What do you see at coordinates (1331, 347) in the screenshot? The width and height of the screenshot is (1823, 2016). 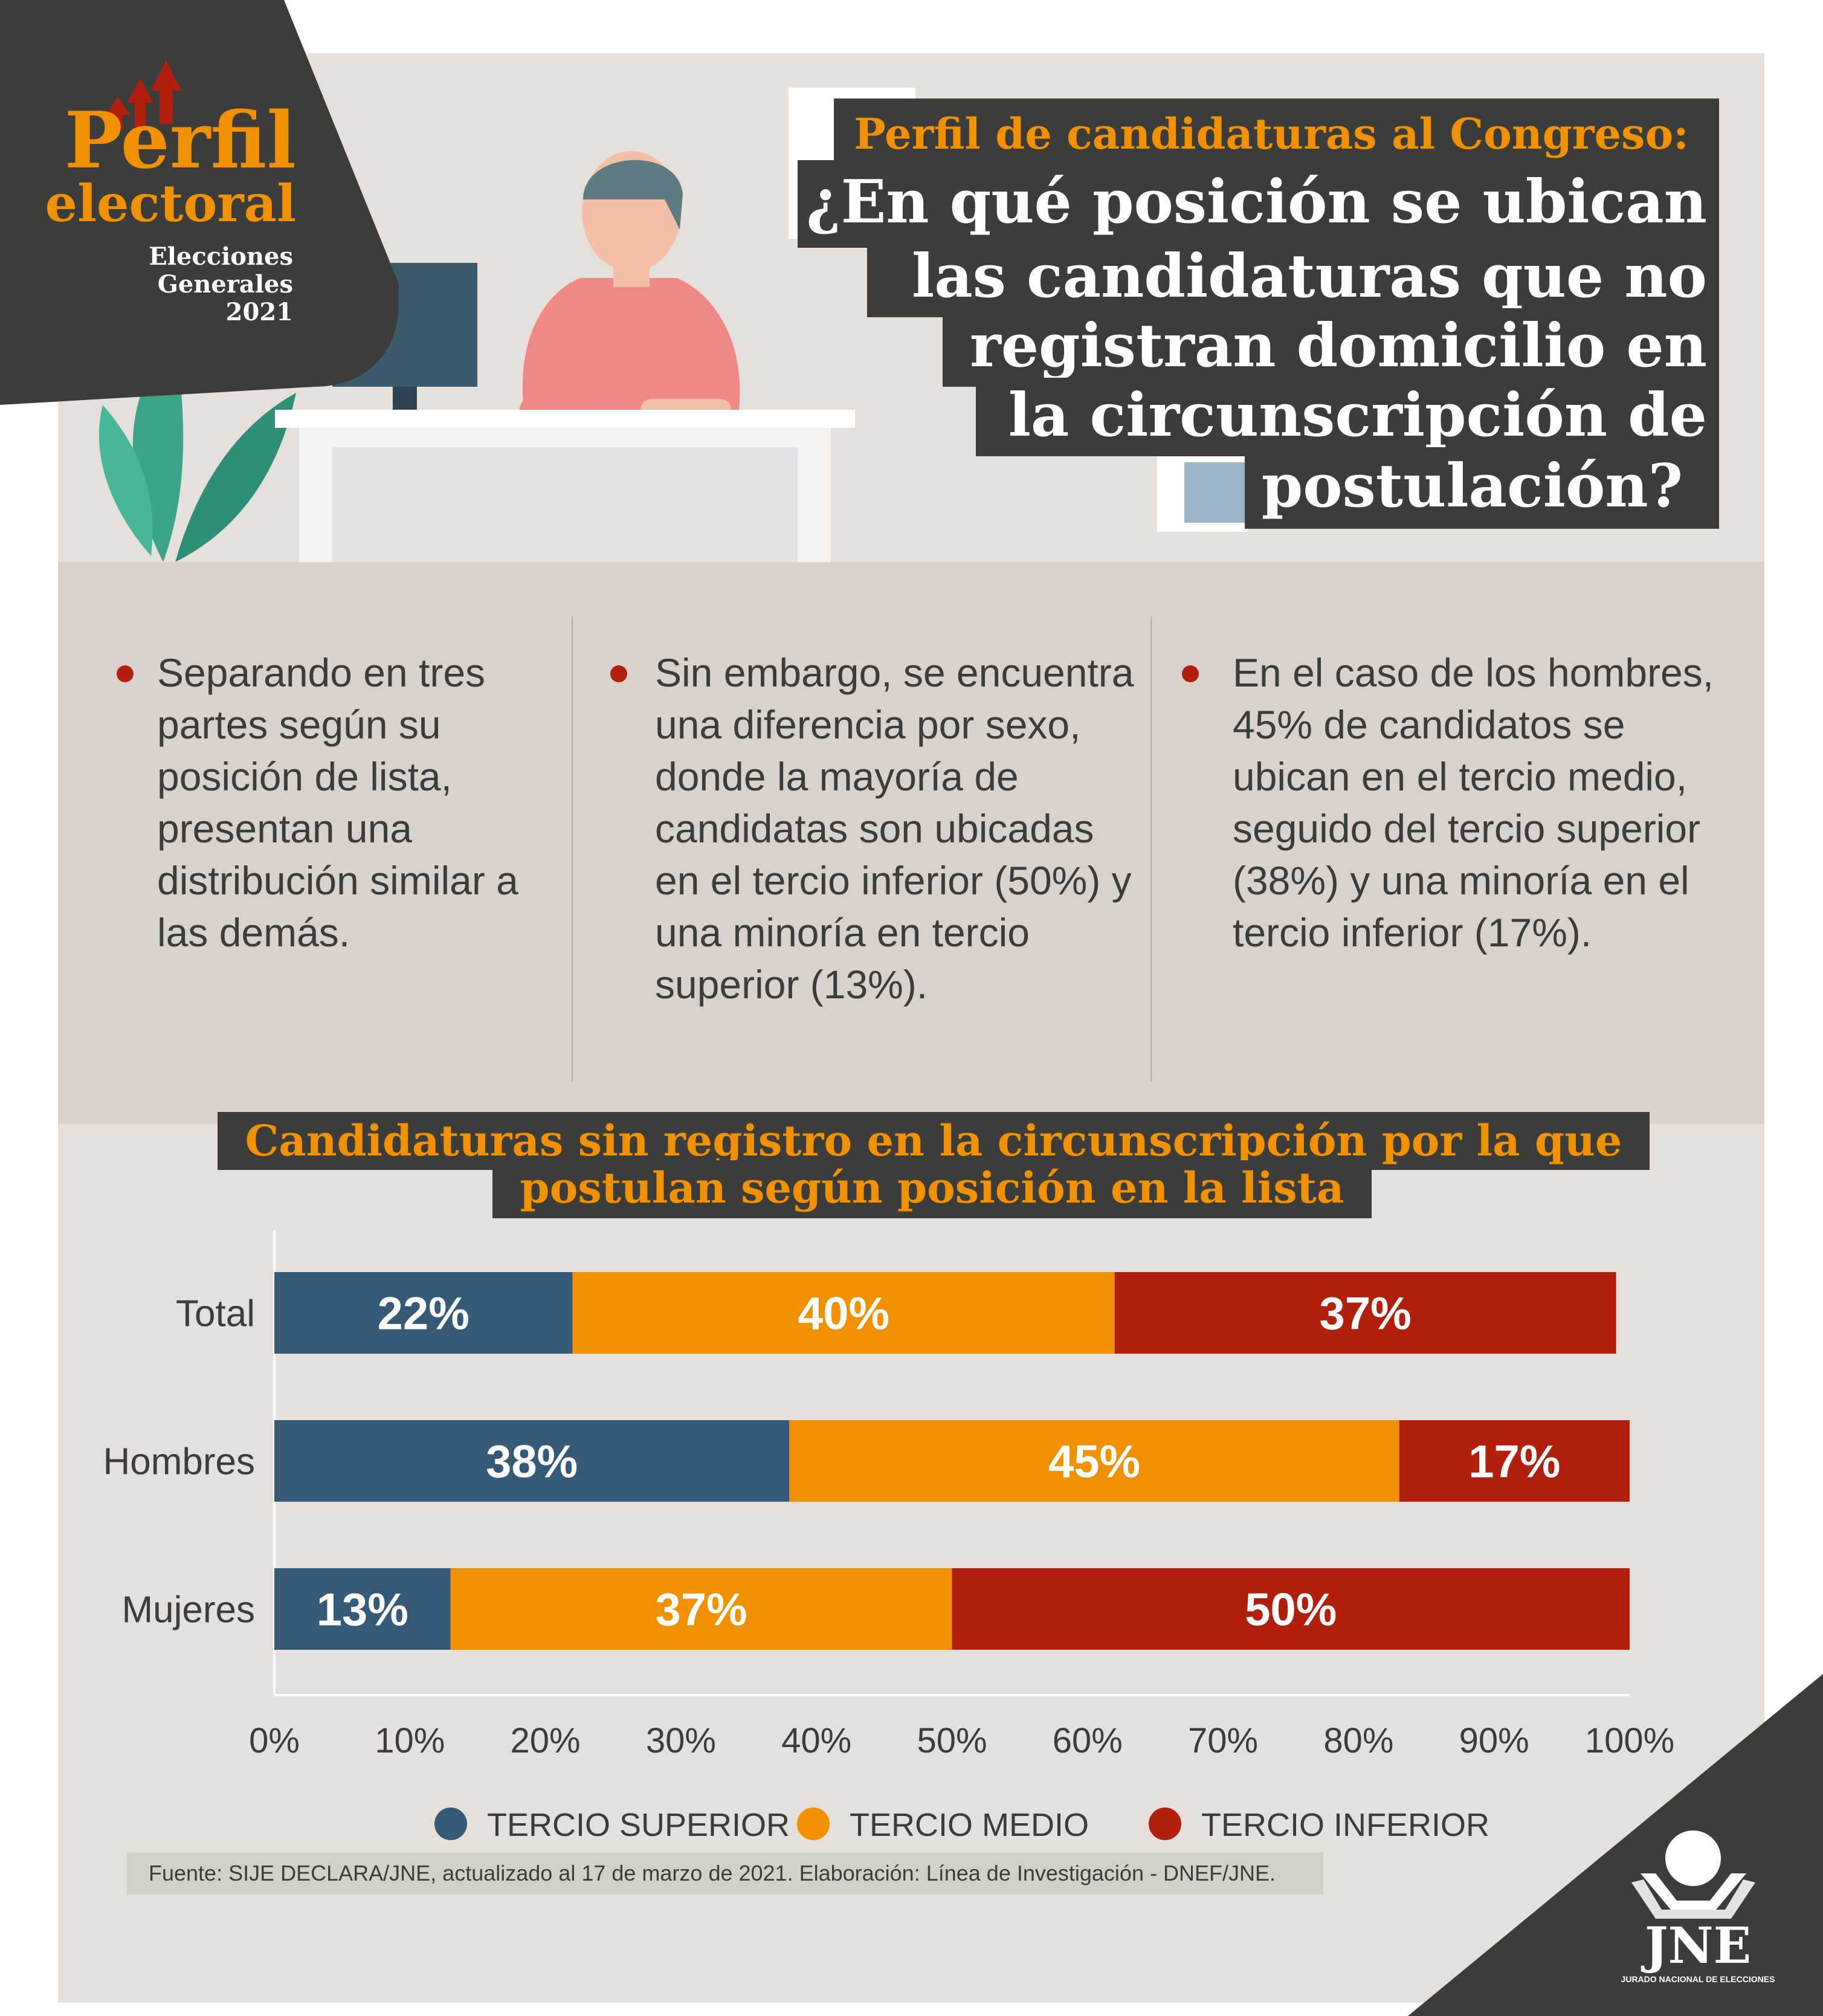 I see `header-question-line3: registran domicilio en` at bounding box center [1331, 347].